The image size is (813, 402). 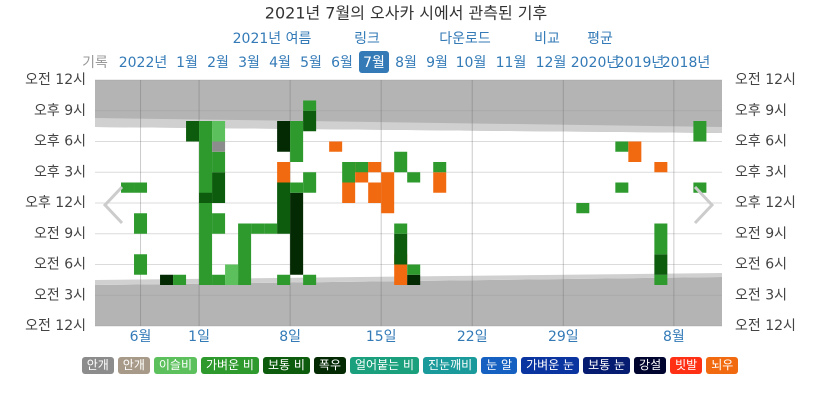 What do you see at coordinates (686, 365) in the screenshot?
I see `legend-item: 빗발` at bounding box center [686, 365].